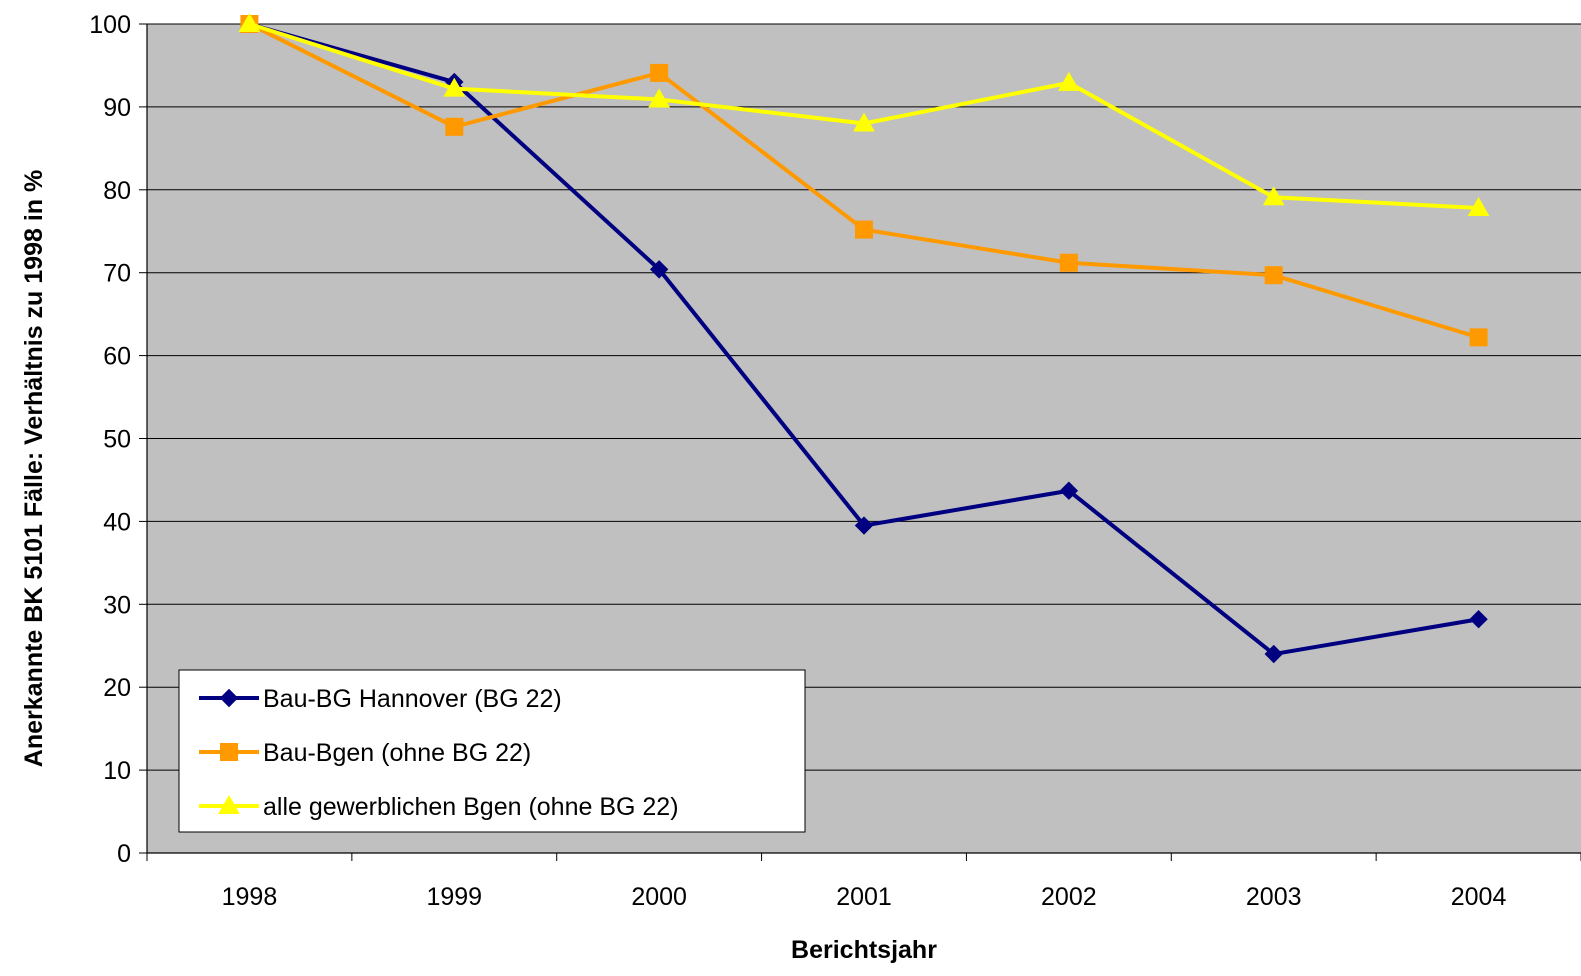 The height and width of the screenshot is (976, 1581). Describe the element at coordinates (412, 699) in the screenshot. I see `legend-label: Bau-BG Hannover (BG 22)` at that location.